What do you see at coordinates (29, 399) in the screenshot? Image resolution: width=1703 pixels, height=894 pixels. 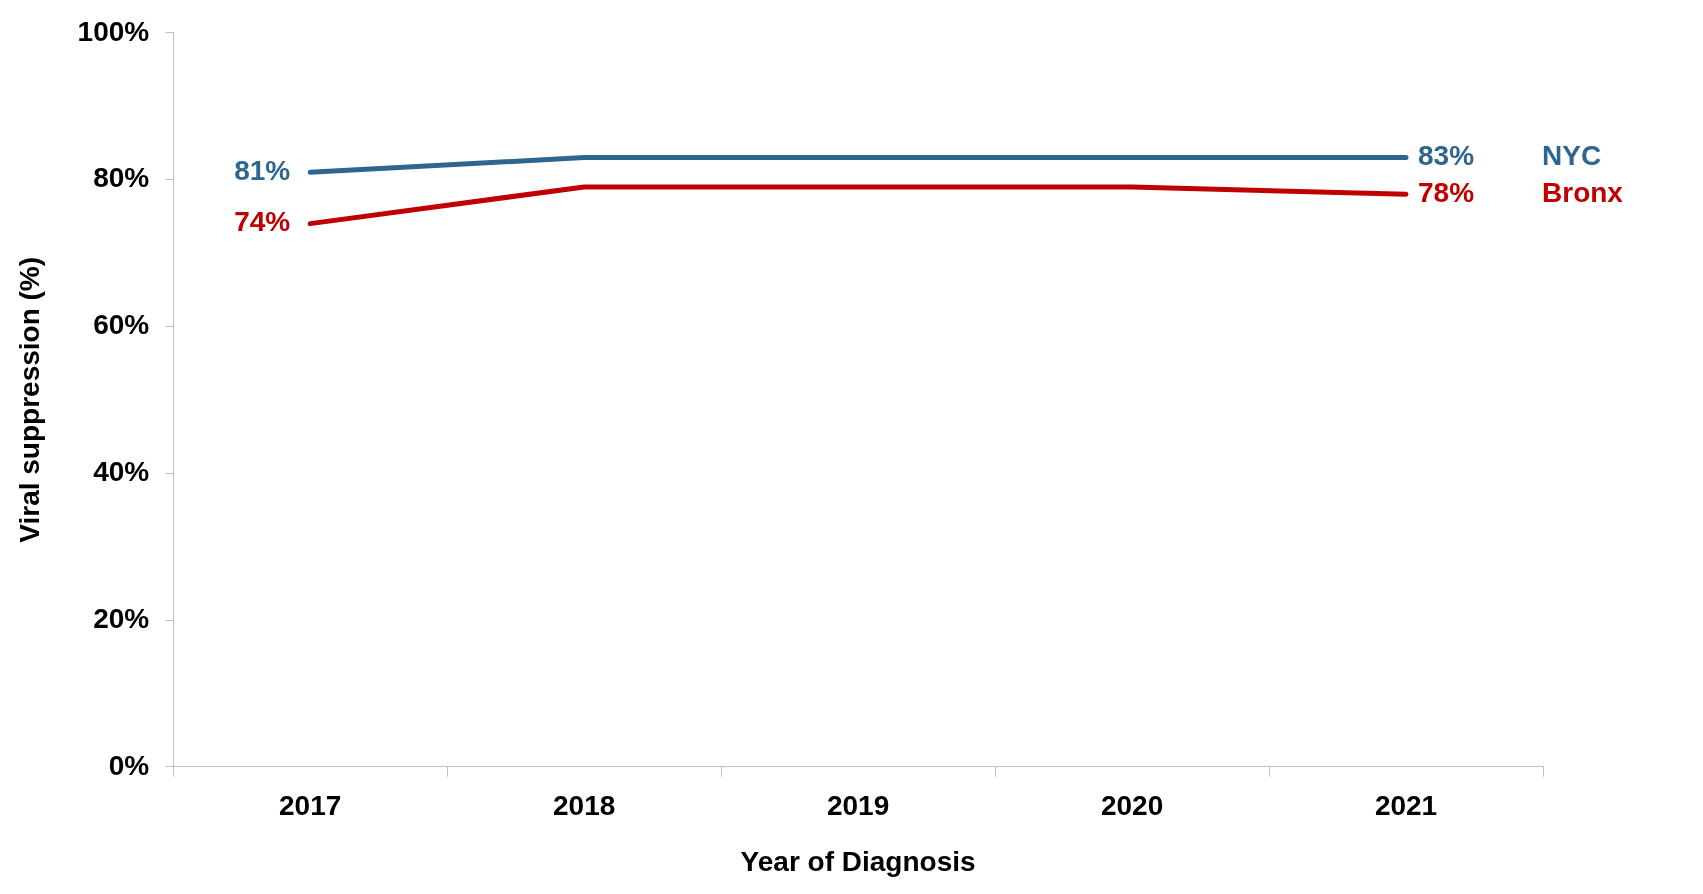 I see `y-axis-title: Viral suppression (%)` at bounding box center [29, 399].